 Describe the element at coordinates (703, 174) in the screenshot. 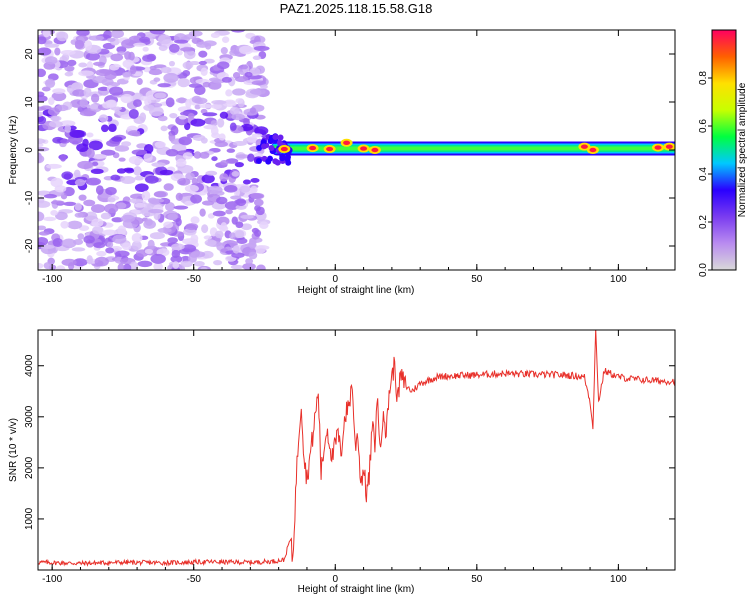

I see `colorbar-tick-label: 0.4` at that location.